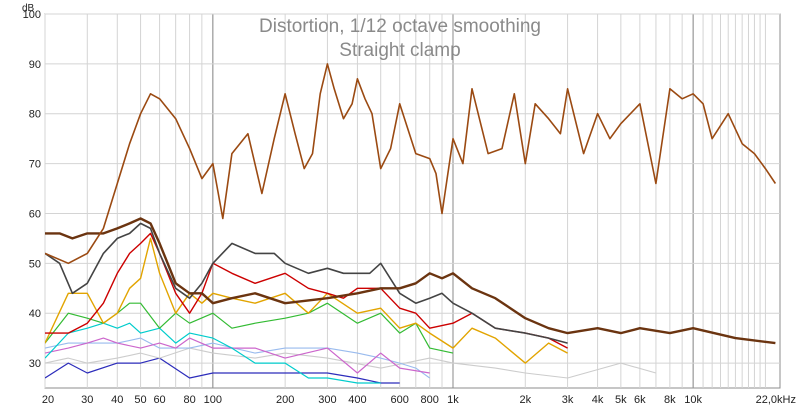  I want to click on x-tick-label: 60, so click(159, 400).